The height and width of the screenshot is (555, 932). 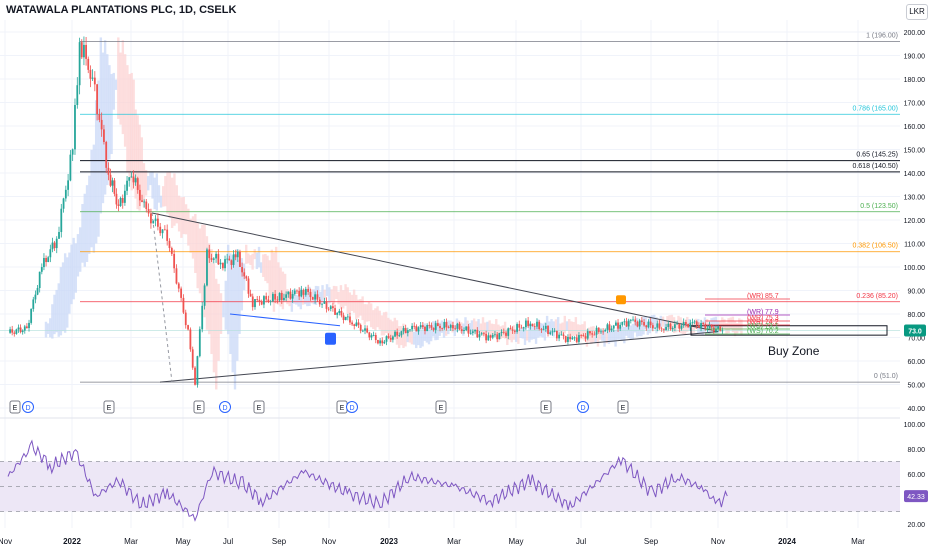 I want to click on rsi-tick-label: 100.00, so click(x=915, y=425).